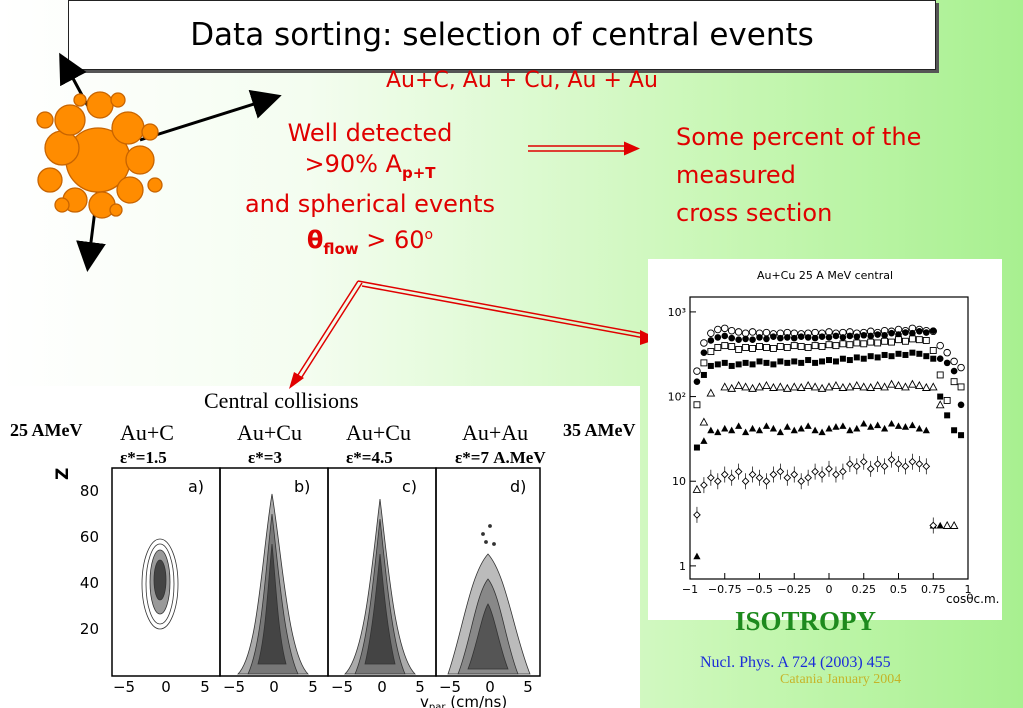 This screenshot has height=708, width=1023. Describe the element at coordinates (382, 687) in the screenshot. I see `xtick-c-0: 0` at that location.